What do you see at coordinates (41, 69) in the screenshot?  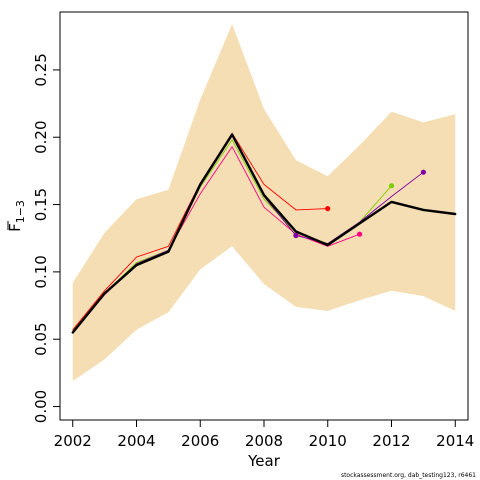 I see `y-tick-label-5: 0.25` at bounding box center [41, 69].